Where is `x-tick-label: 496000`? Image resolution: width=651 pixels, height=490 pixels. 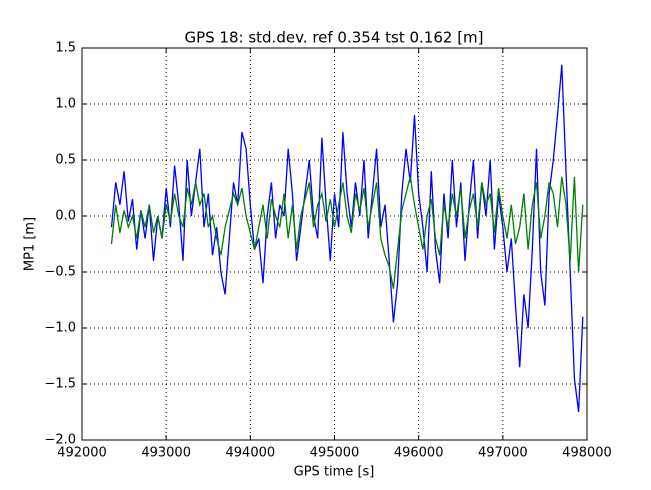
x-tick-label: 496000 is located at coordinates (419, 453).